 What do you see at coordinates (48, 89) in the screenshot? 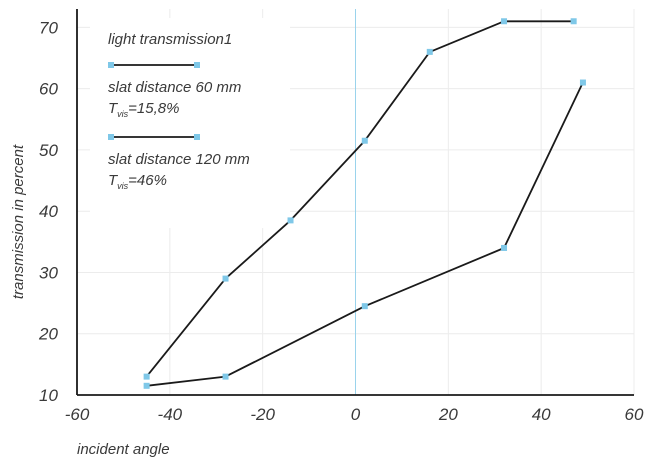
I see `y-tick-label: 60` at bounding box center [48, 89].